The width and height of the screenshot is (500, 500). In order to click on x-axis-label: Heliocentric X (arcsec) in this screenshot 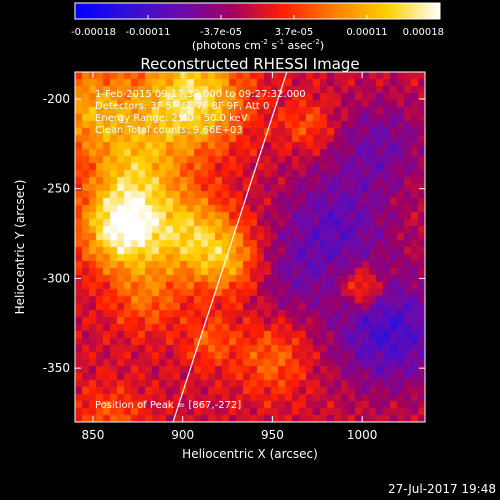, I will do `click(250, 454)`.